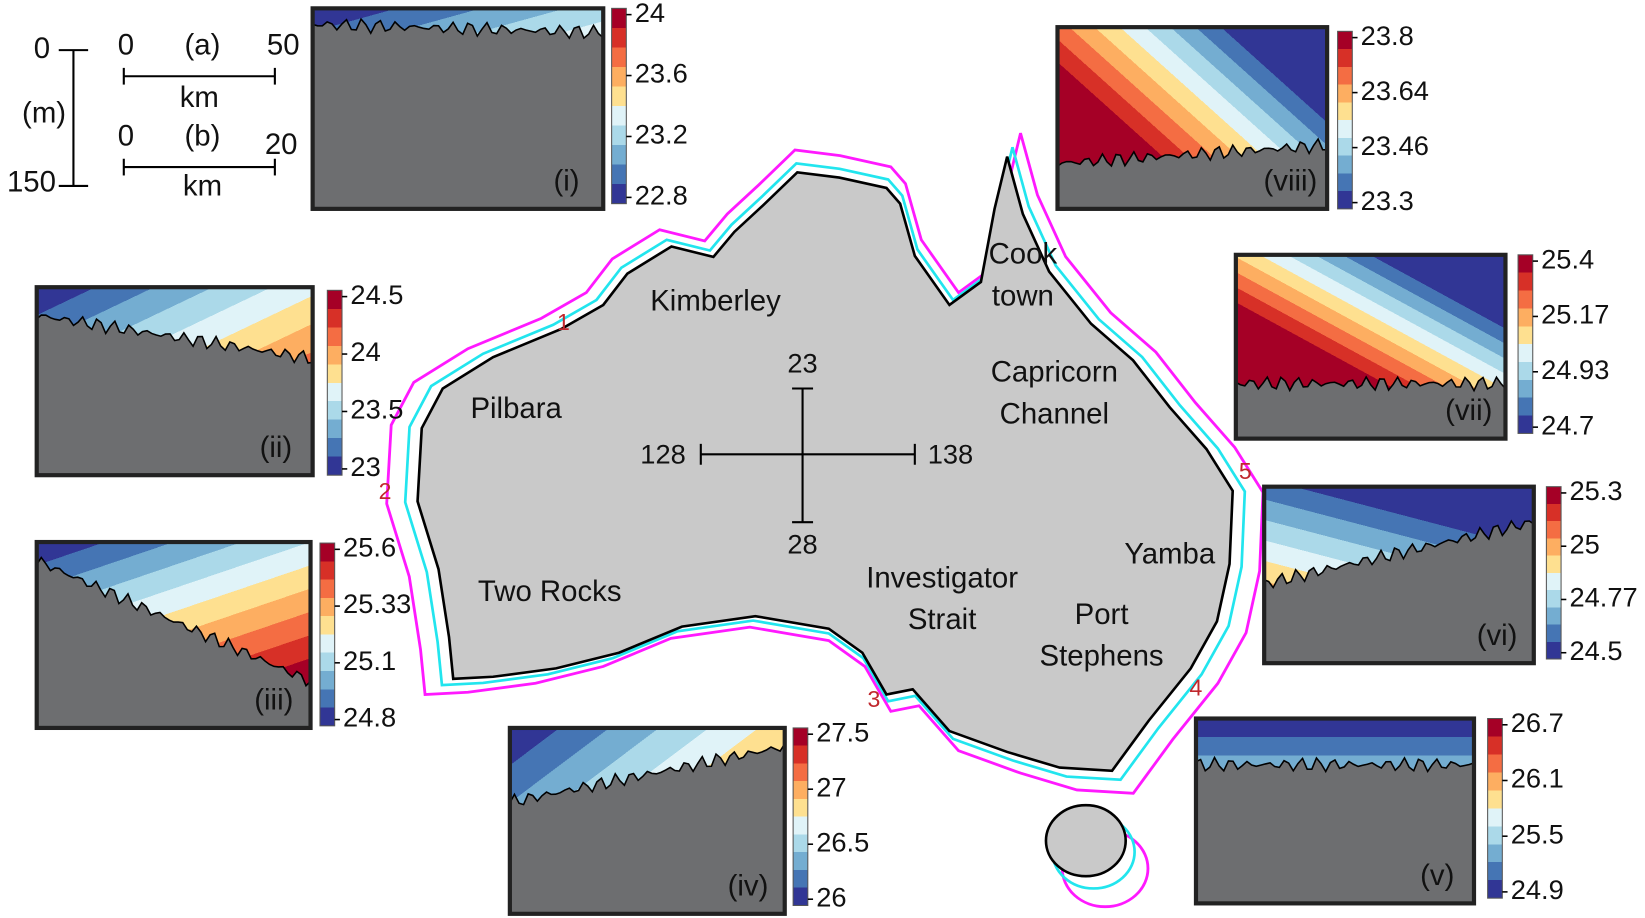 Image resolution: width=1645 pixels, height=918 pixels. What do you see at coordinates (44, 113) in the screenshot?
I see `scale-text: (m)` at bounding box center [44, 113].